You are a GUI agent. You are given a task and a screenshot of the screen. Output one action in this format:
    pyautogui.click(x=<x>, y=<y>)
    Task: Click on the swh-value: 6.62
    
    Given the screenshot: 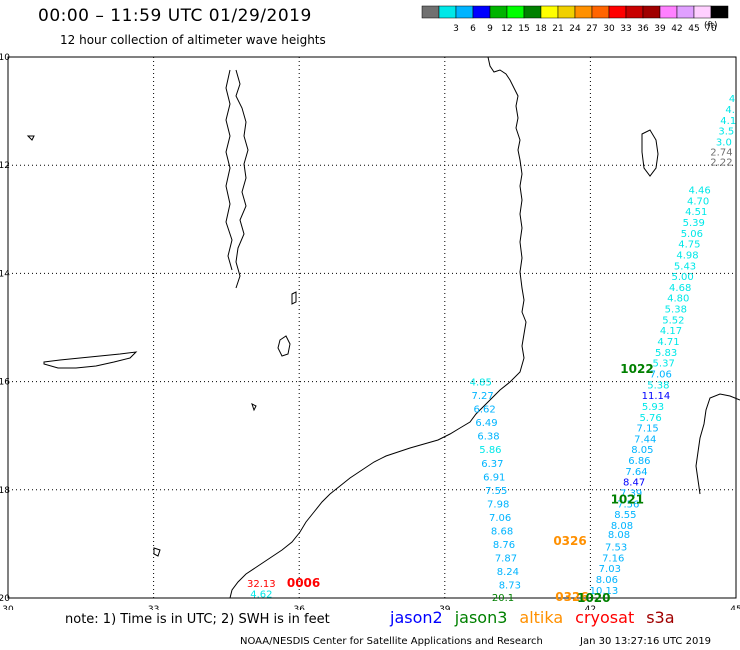 What is the action you would take?
    pyautogui.click(x=484, y=410)
    